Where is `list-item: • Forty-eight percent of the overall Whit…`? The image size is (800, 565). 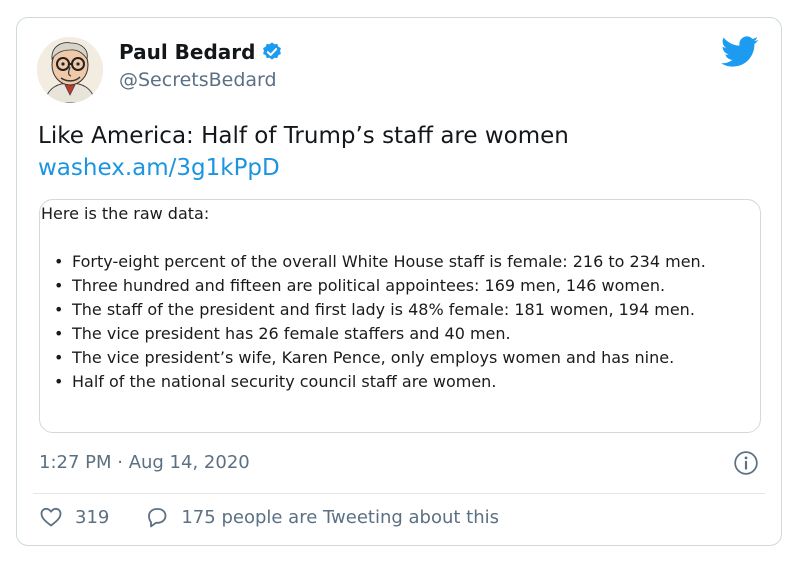 list-item: • Forty-eight percent of the overall Whit… is located at coordinates (380, 261).